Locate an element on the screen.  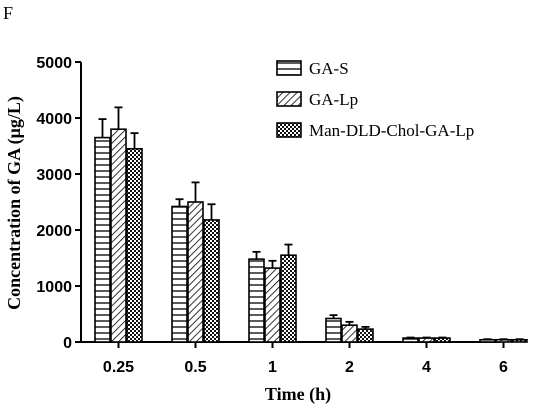
y-tick-label: 2000 is located at coordinates (54, 231).